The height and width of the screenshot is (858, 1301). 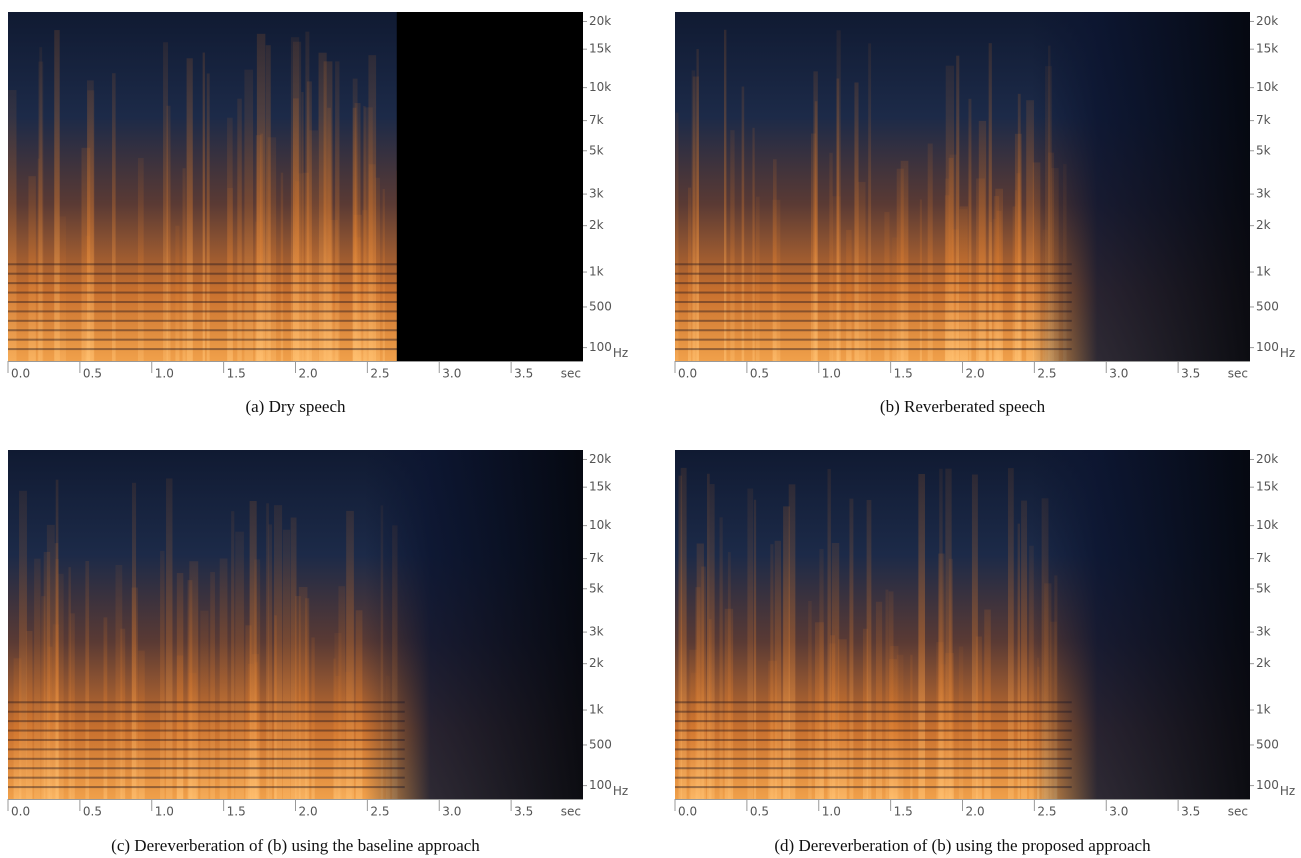 What do you see at coordinates (1190, 812) in the screenshot?
I see `x-tick-label: 3.5` at bounding box center [1190, 812].